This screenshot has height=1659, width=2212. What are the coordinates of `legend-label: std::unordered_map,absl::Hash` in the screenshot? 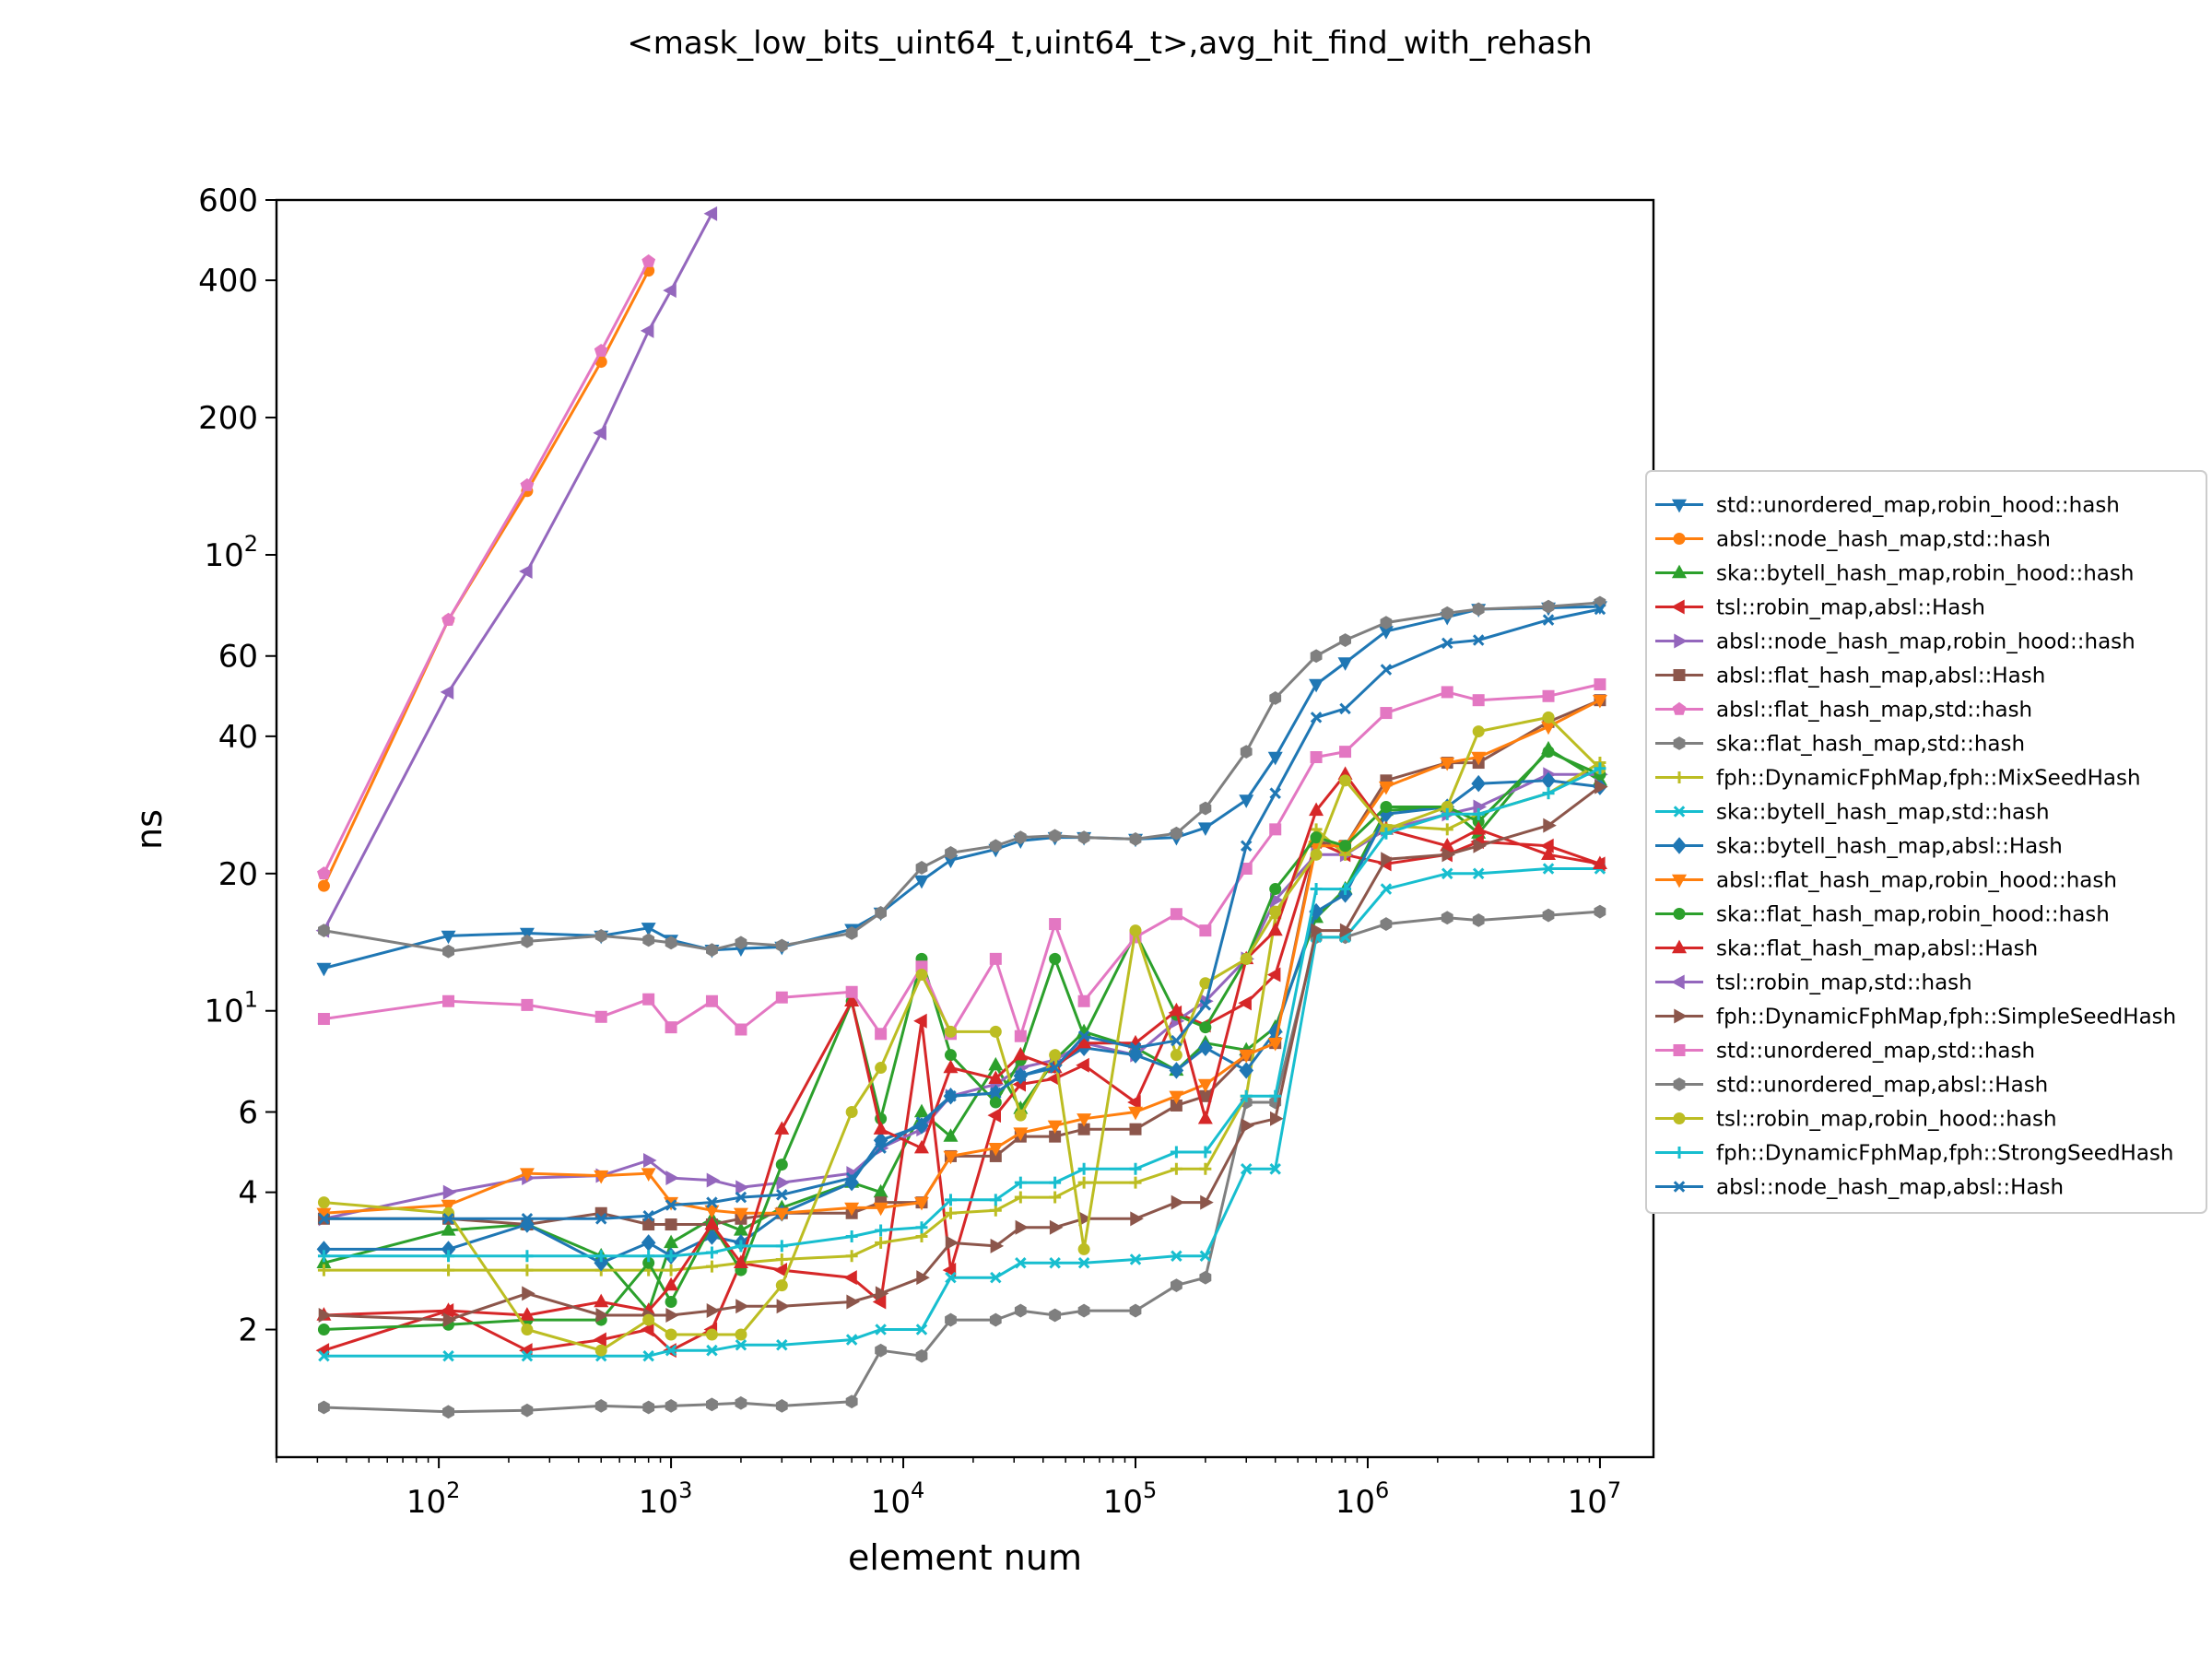 It's located at (1882, 1086).